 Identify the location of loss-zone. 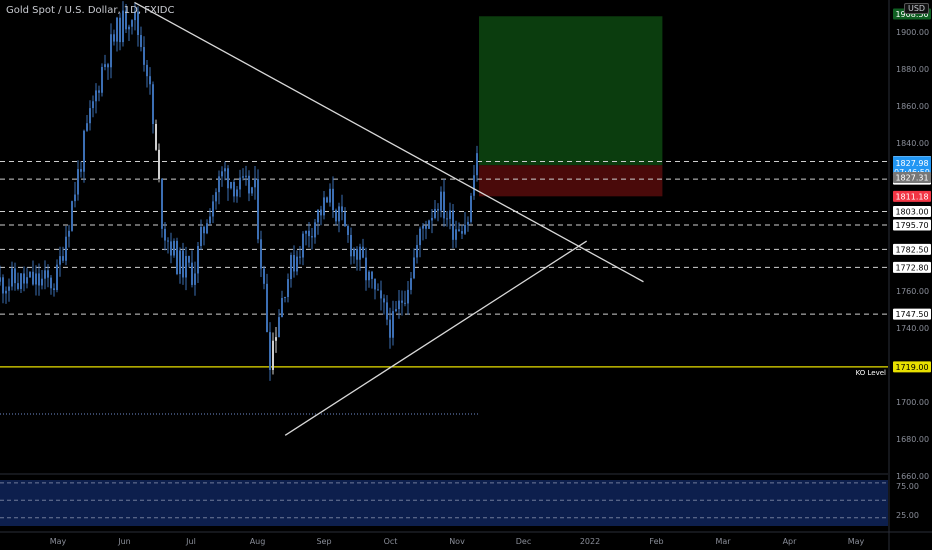
(571, 181).